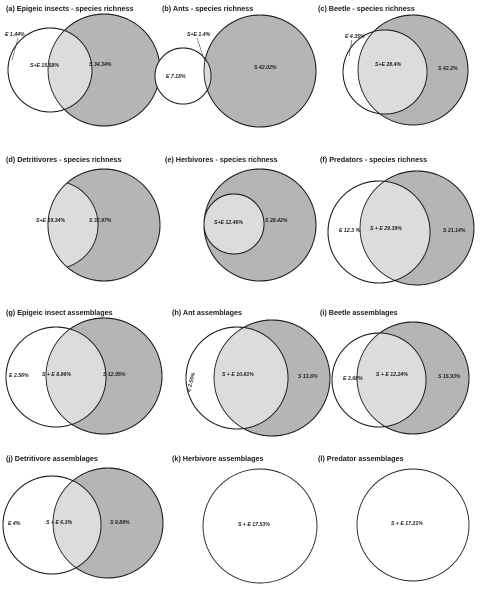  What do you see at coordinates (323, 312) in the screenshot?
I see `panel-letter: (i)` at bounding box center [323, 312].